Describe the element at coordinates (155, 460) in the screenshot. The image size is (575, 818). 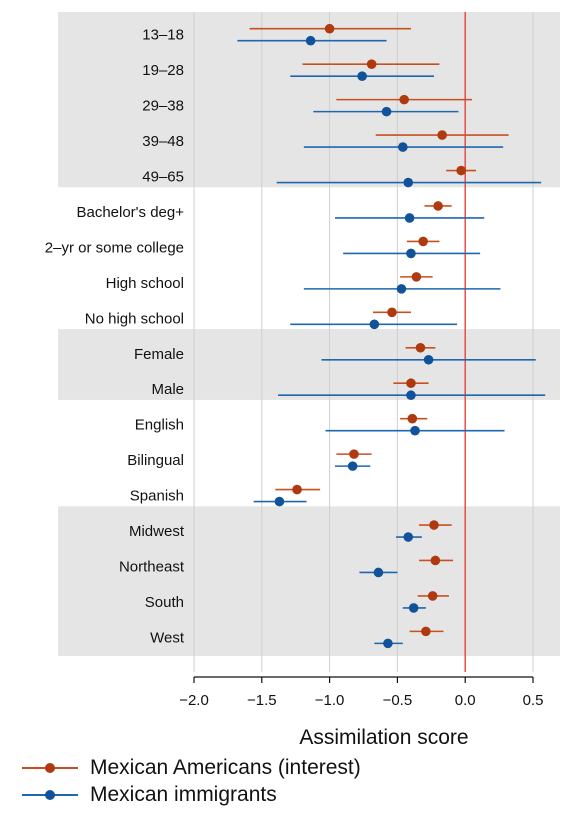
I see `category-label: Bilingual` at that location.